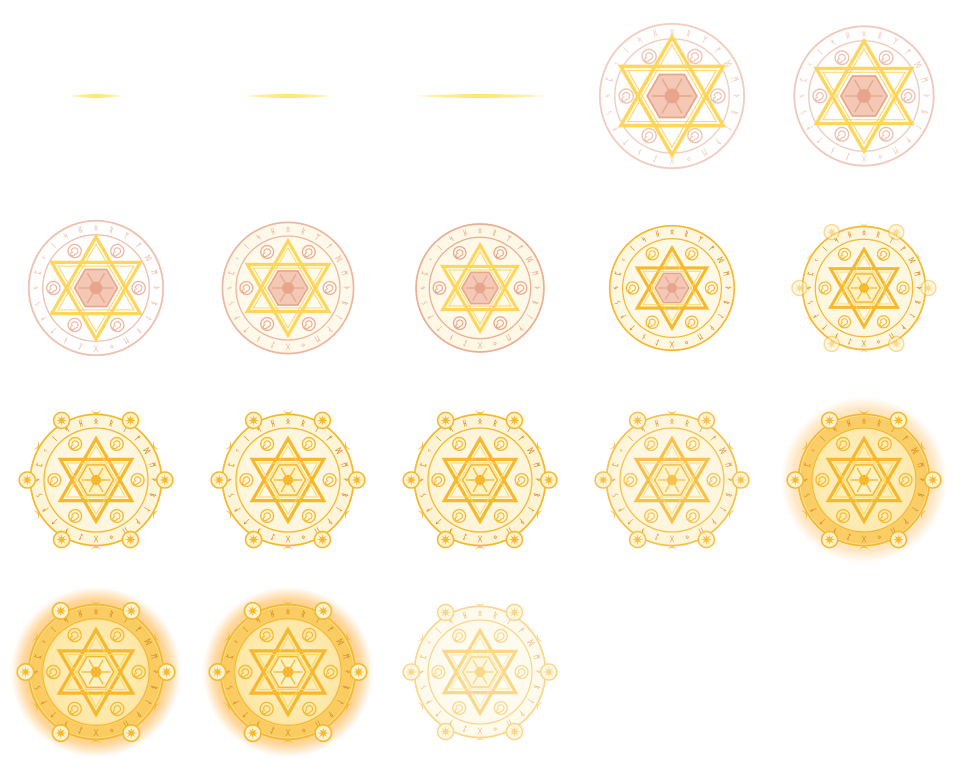 This screenshot has height=768, width=960. What do you see at coordinates (864, 489) in the screenshot?
I see `hexagram-inner-down` at bounding box center [864, 489].